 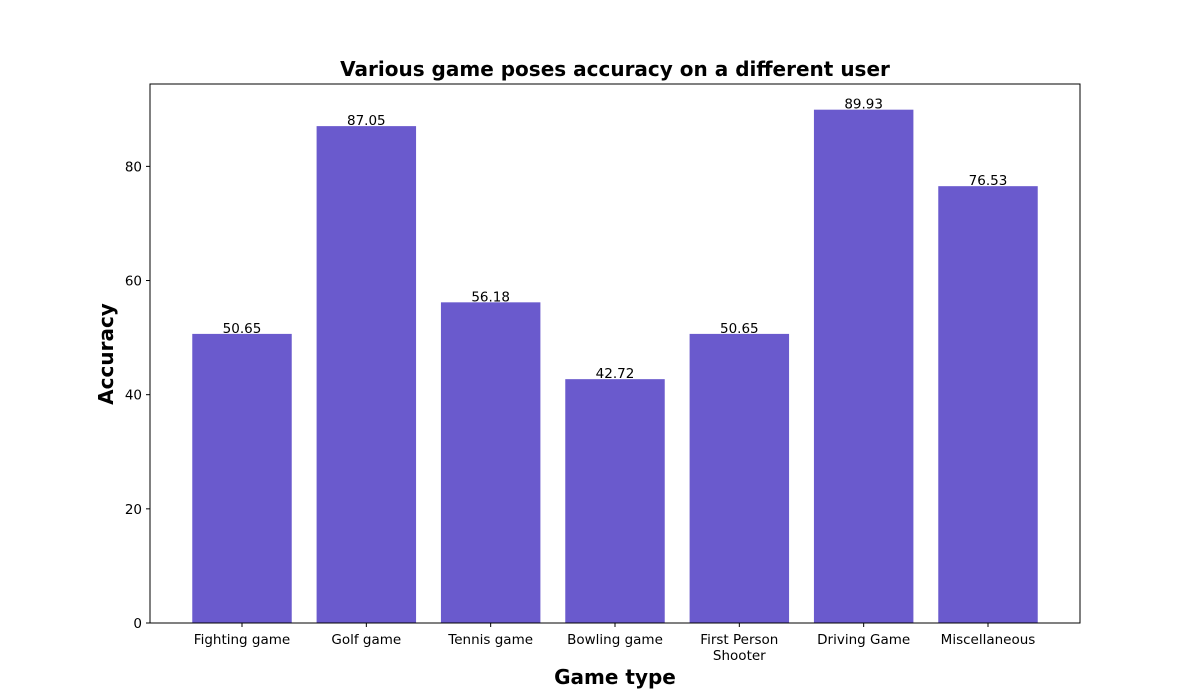 What do you see at coordinates (988, 640) in the screenshot?
I see `x-tick-label: Miscellaneous` at bounding box center [988, 640].